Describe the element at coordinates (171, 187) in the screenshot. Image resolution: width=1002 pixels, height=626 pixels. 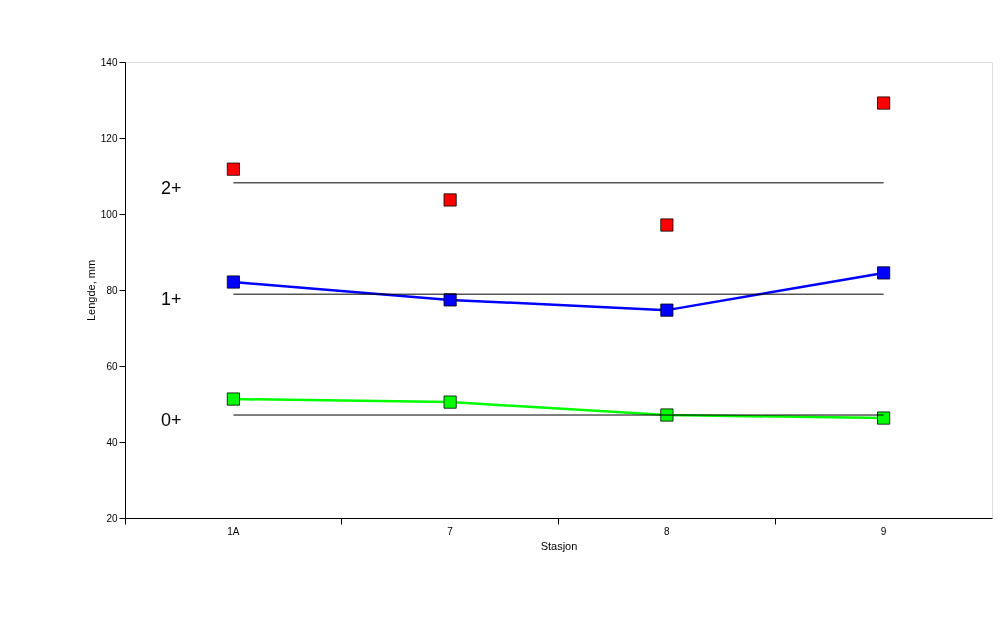
I see `annotation: 2+` at that location.